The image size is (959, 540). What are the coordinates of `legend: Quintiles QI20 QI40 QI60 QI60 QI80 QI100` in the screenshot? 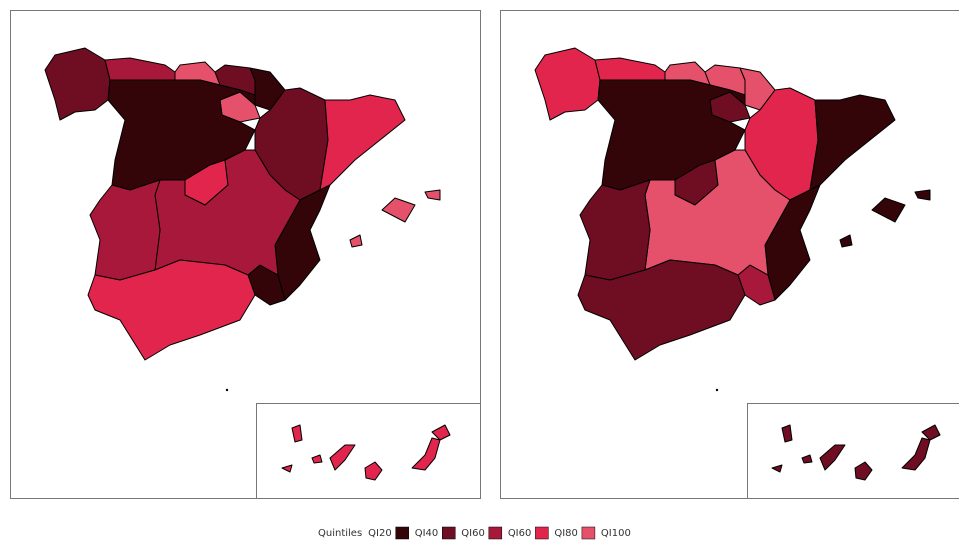 It's located at (474, 533).